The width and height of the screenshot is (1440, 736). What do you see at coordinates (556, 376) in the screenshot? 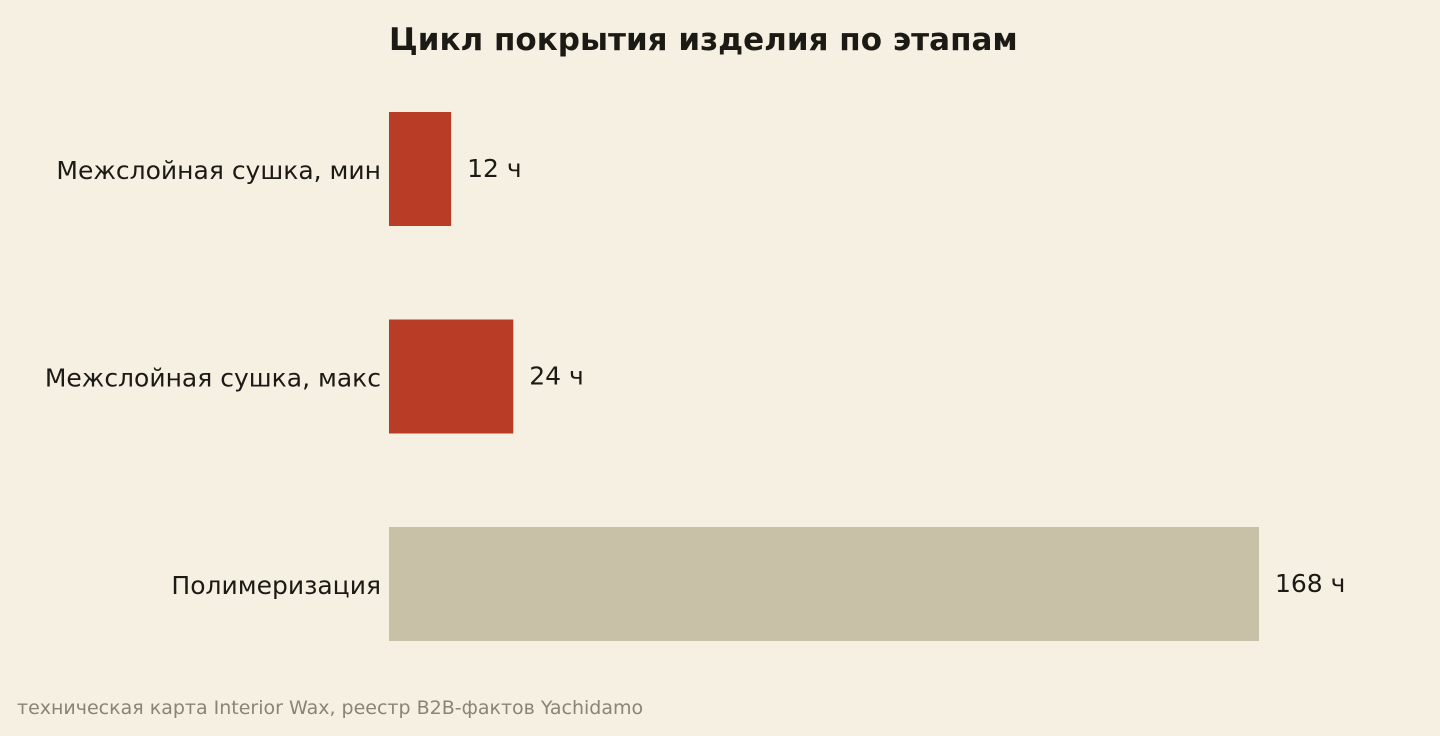
I see `value-label: 24 ч` at bounding box center [556, 376].